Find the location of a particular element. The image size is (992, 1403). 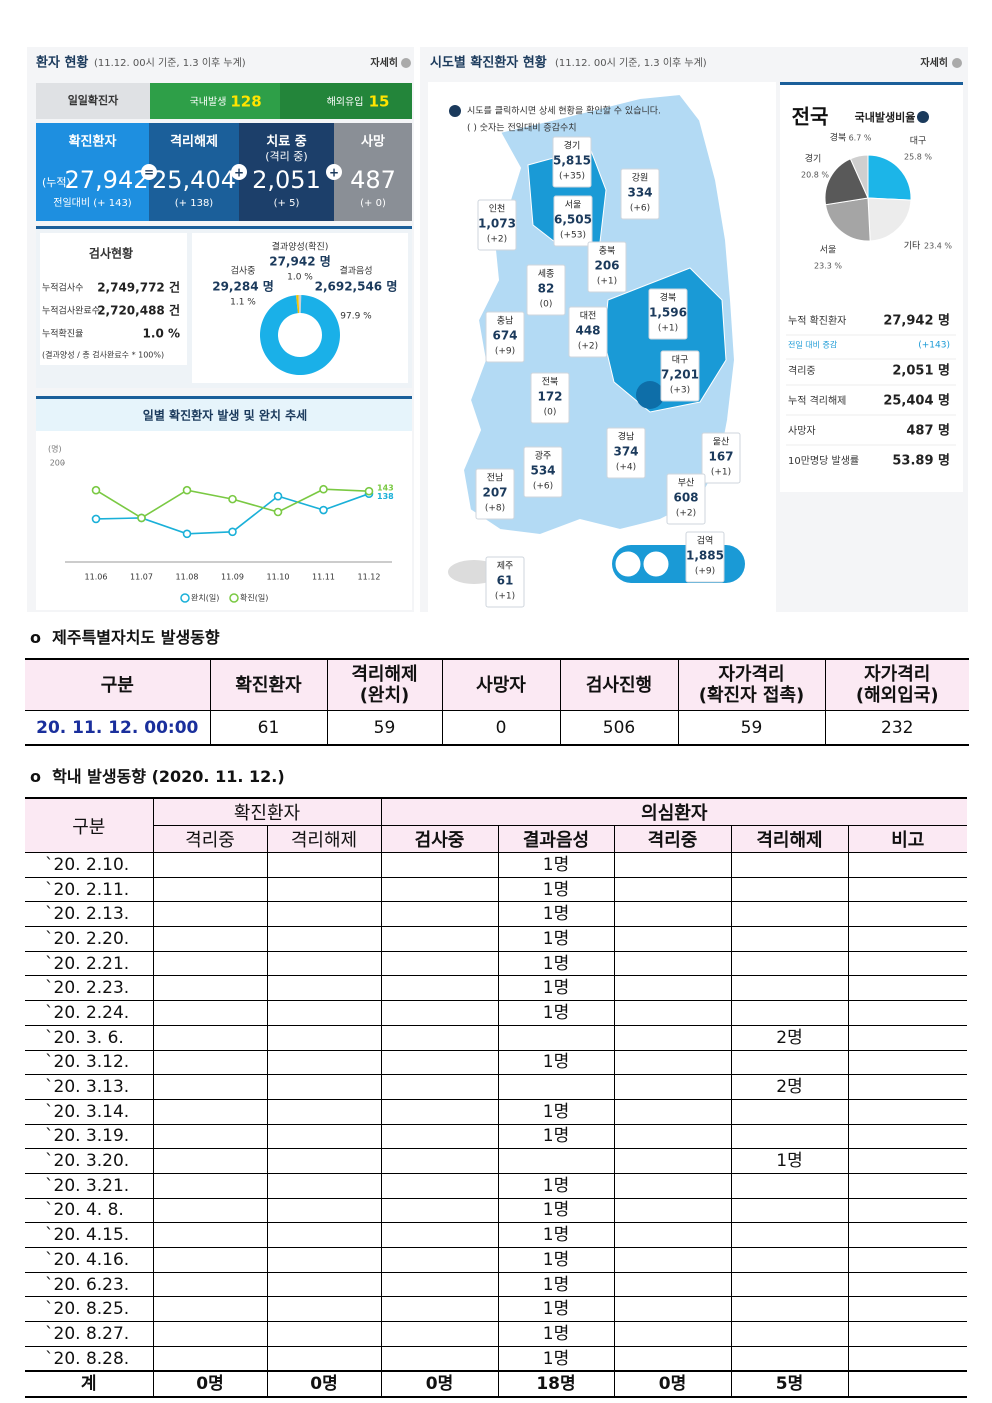

status-value: 487 is located at coordinates (373, 180).